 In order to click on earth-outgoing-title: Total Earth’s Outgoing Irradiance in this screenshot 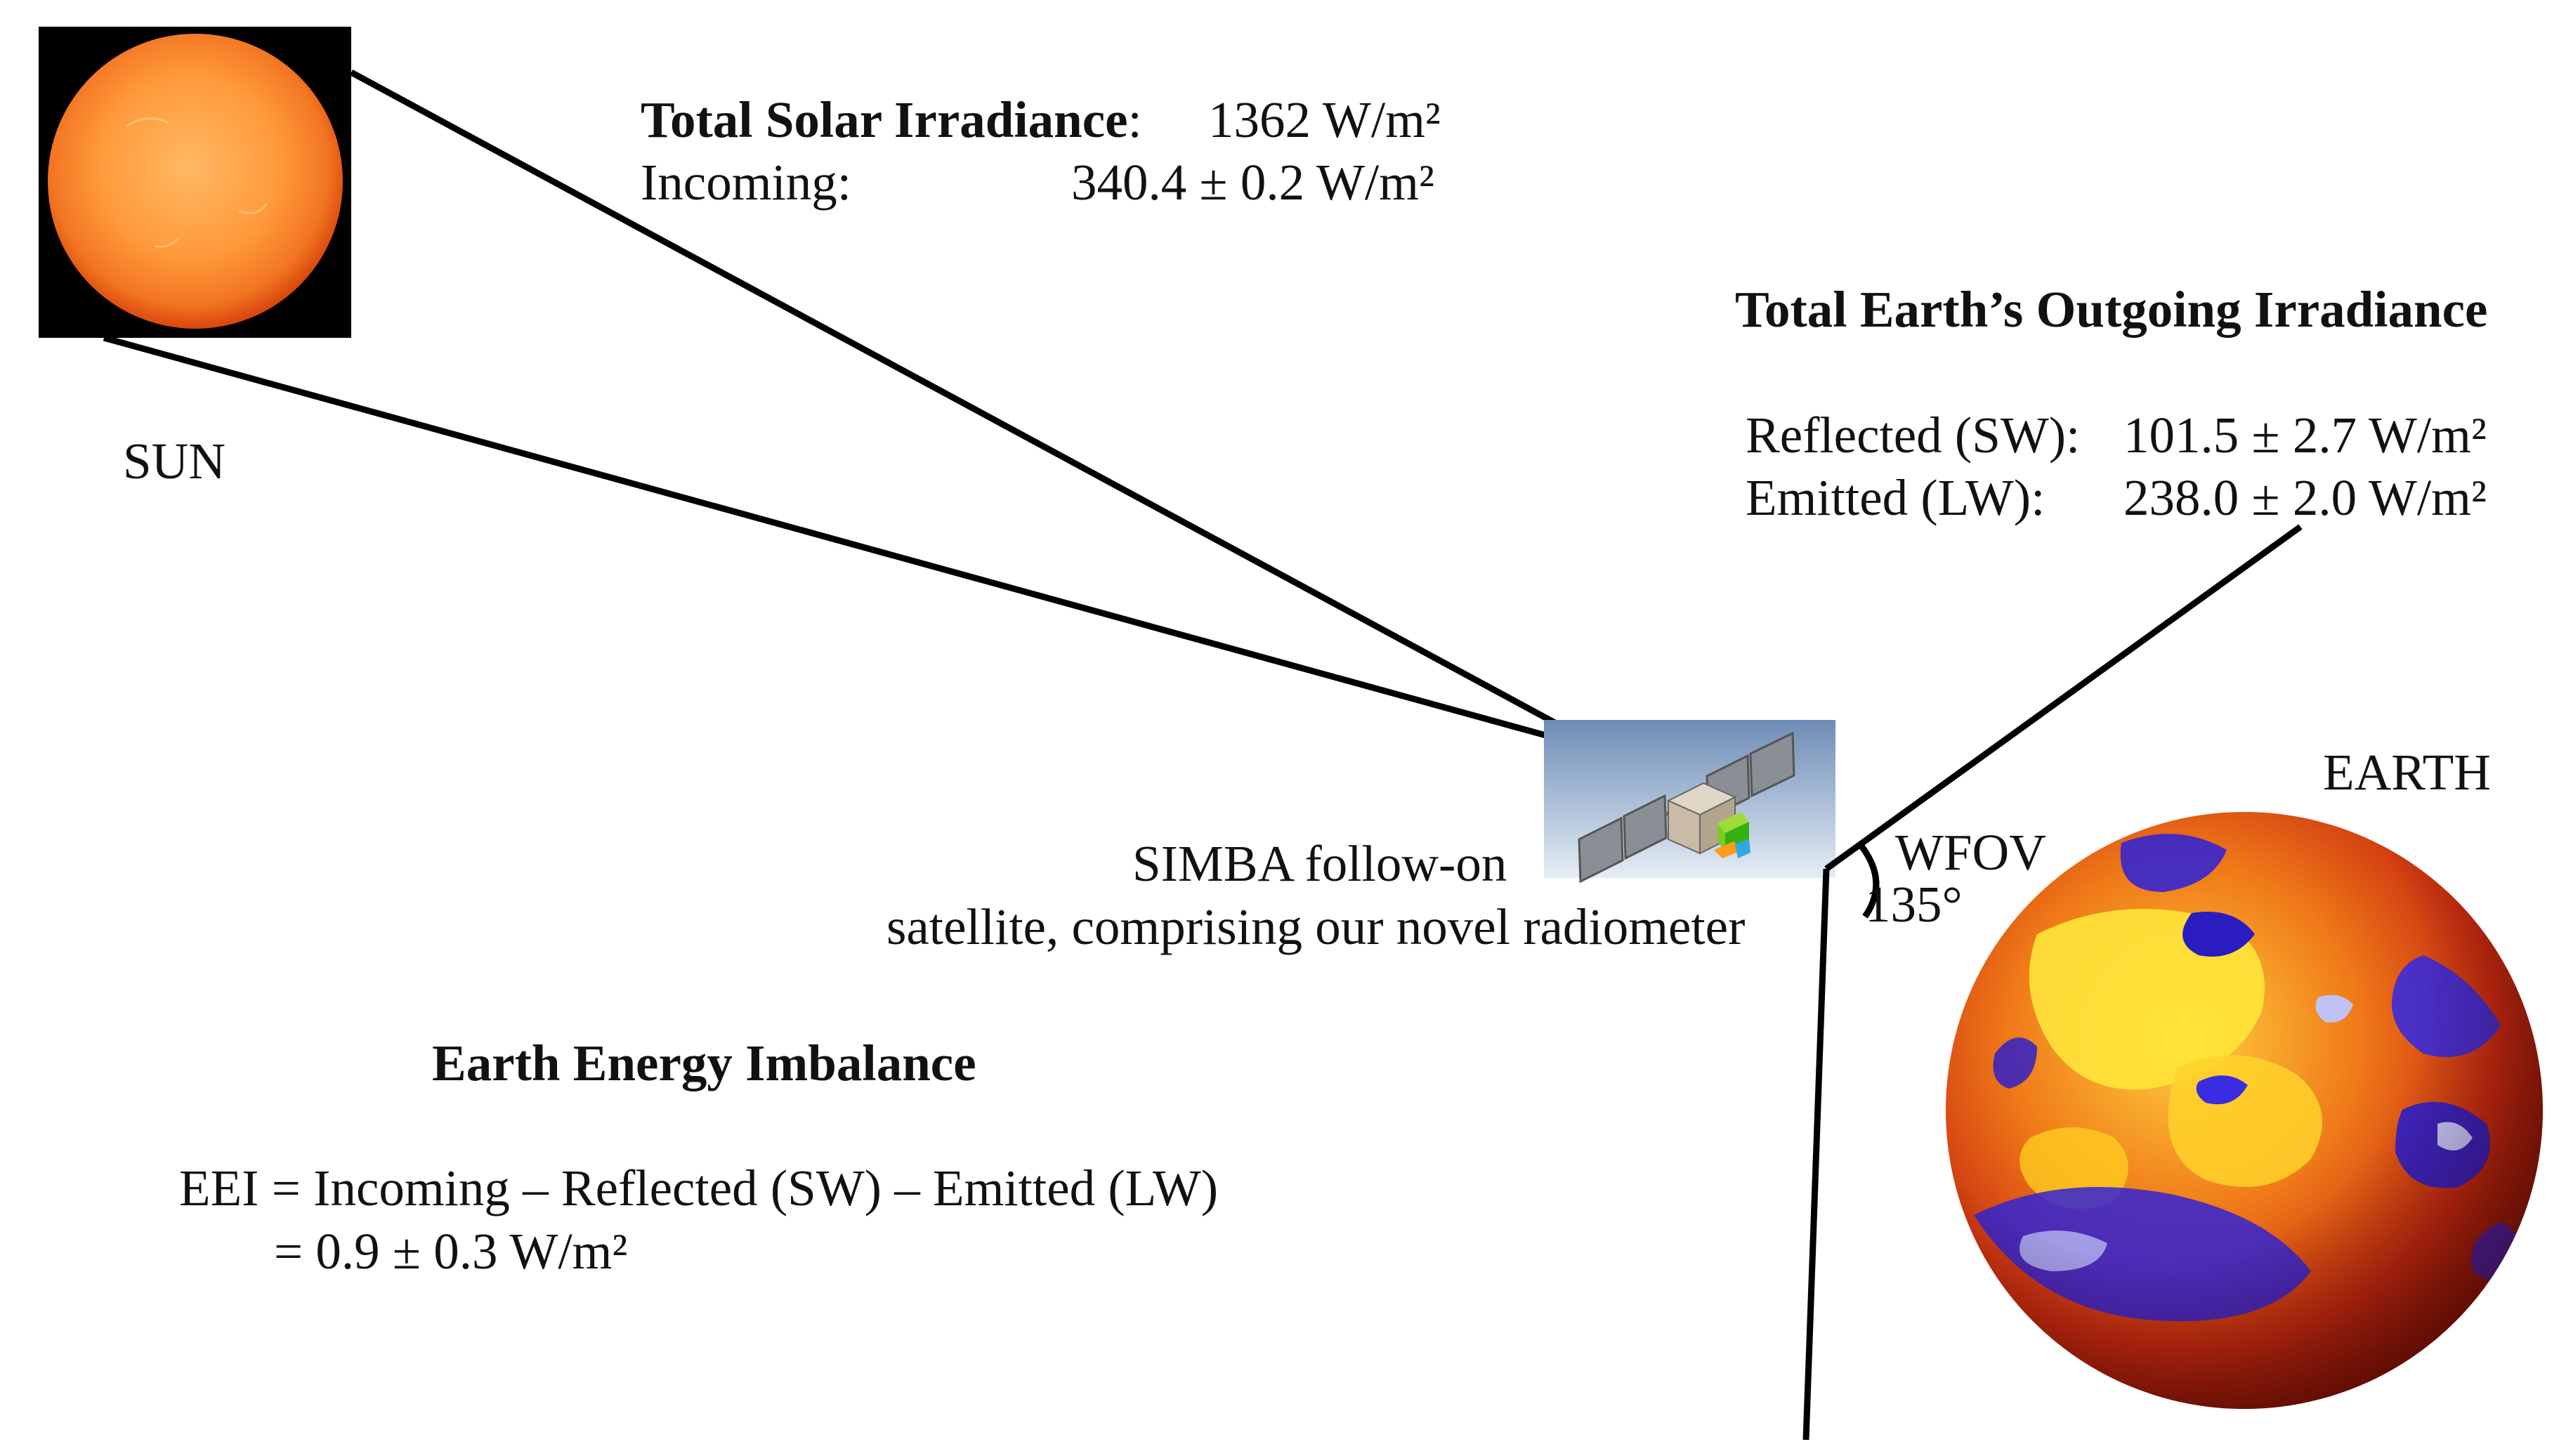, I will do `click(2111, 309)`.